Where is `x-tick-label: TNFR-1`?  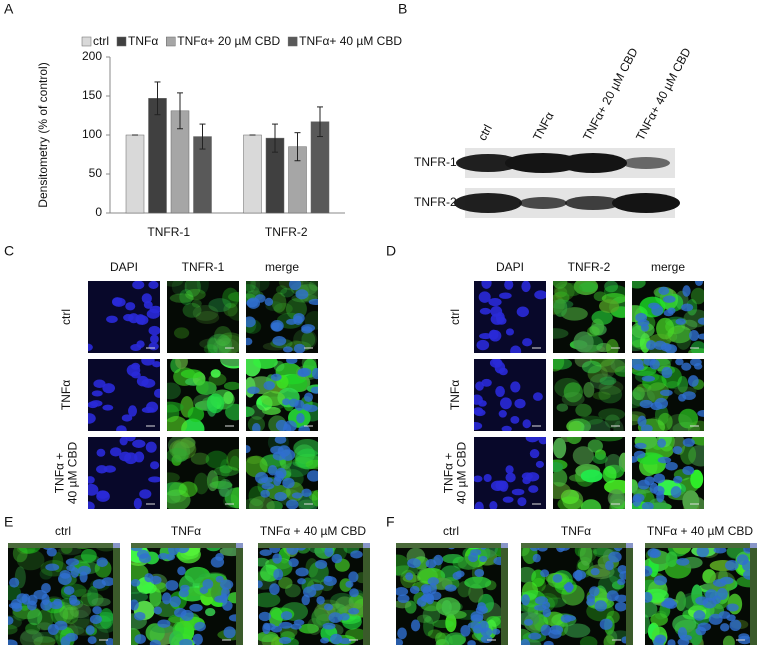 x-tick-label: TNFR-1 is located at coordinates (168, 232).